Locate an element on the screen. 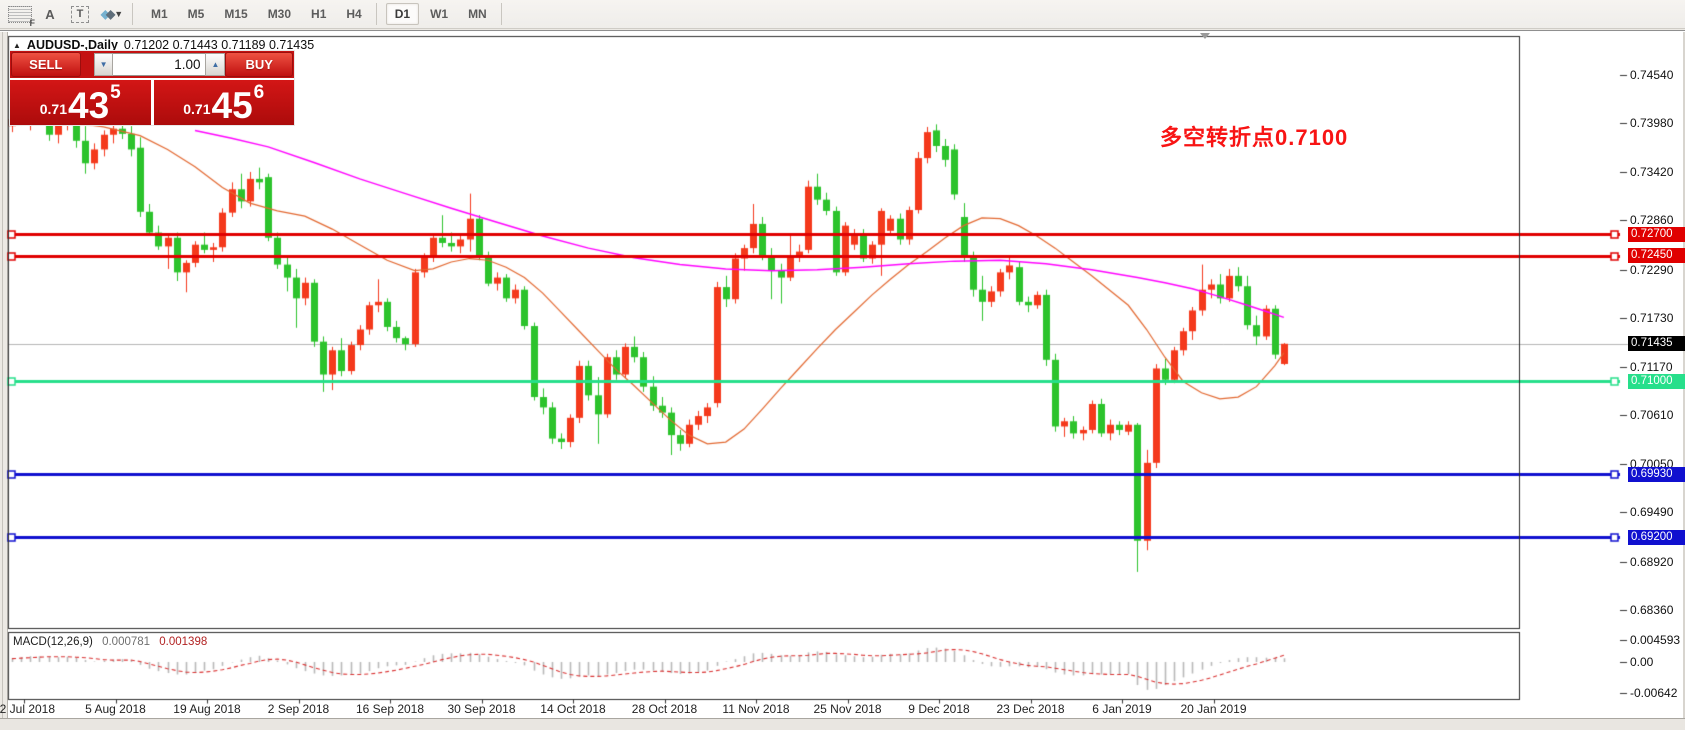  timeframe-button-mn: MN is located at coordinates (477, 14).